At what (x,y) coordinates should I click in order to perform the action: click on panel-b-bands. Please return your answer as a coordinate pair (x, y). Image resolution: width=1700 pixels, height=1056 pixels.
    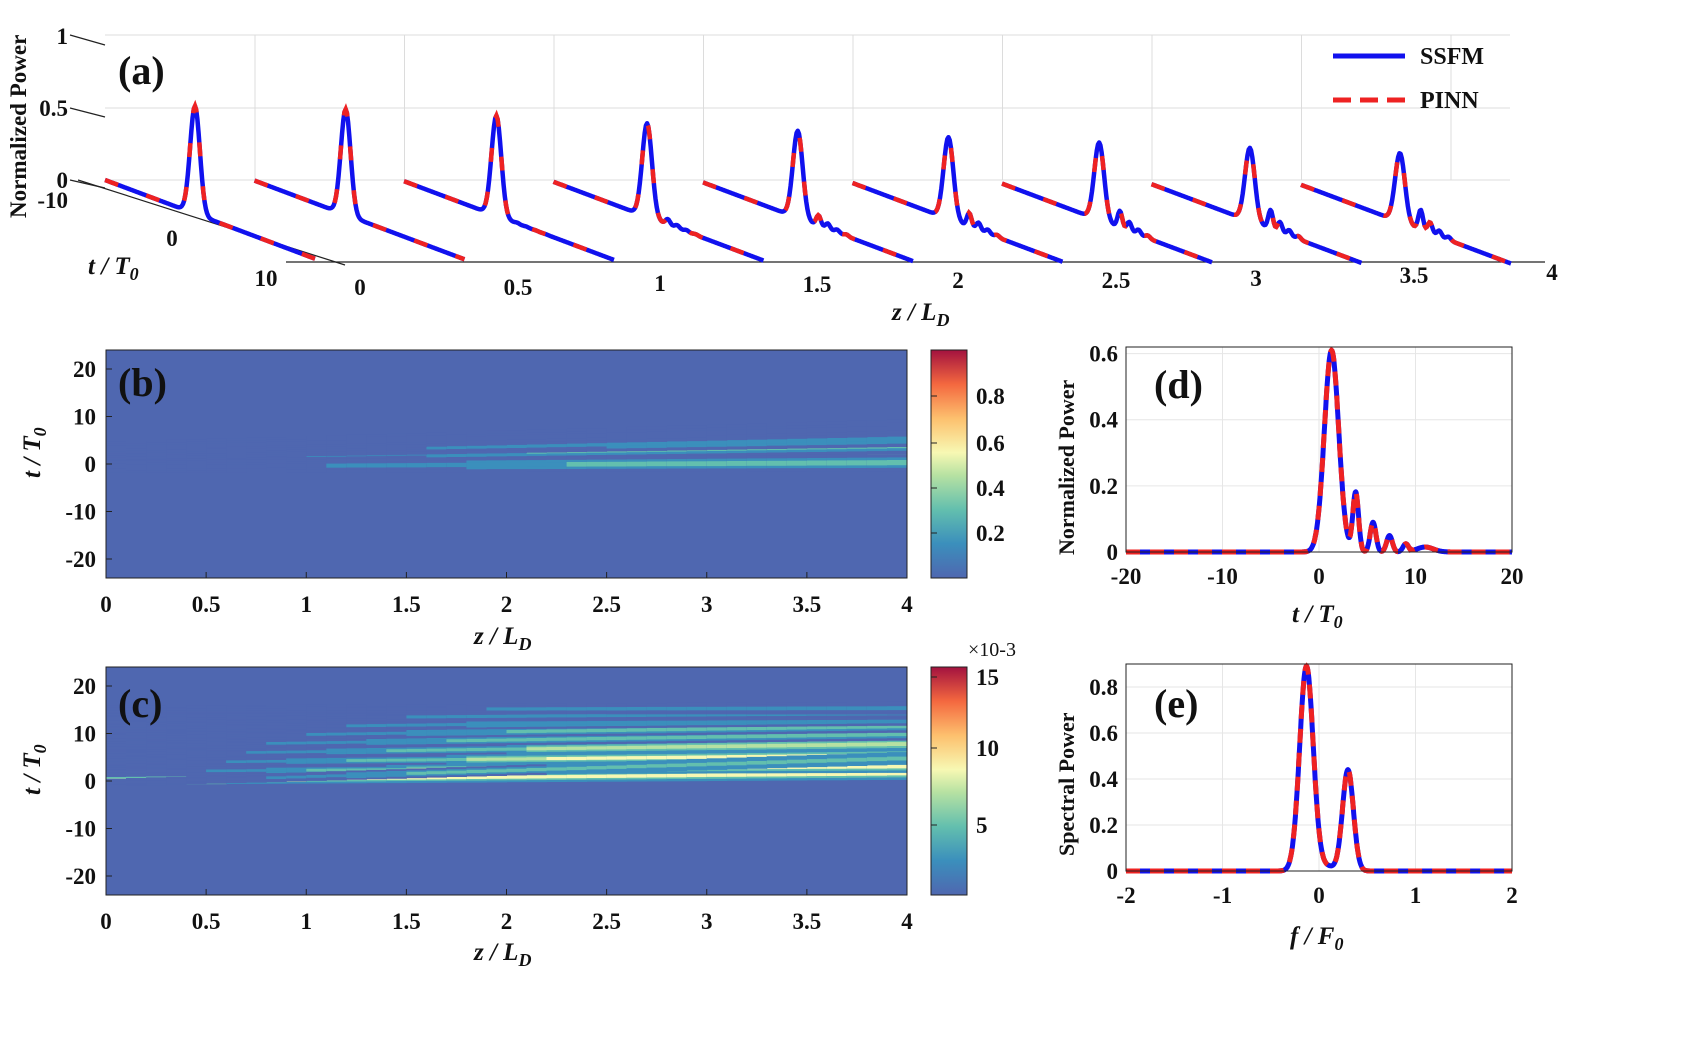
    Looking at the image, I should click on (507, 446).